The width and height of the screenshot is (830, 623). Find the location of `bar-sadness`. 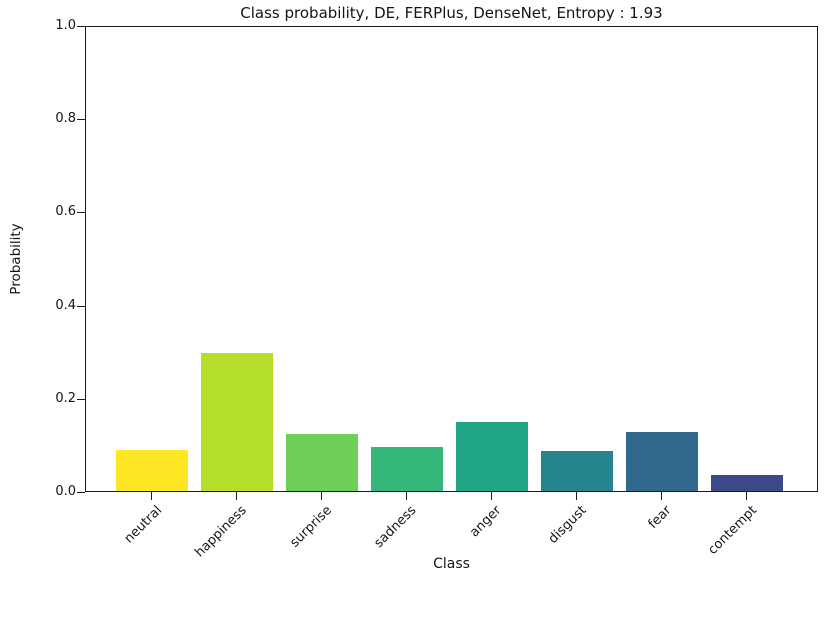

bar-sadness is located at coordinates (407, 469).